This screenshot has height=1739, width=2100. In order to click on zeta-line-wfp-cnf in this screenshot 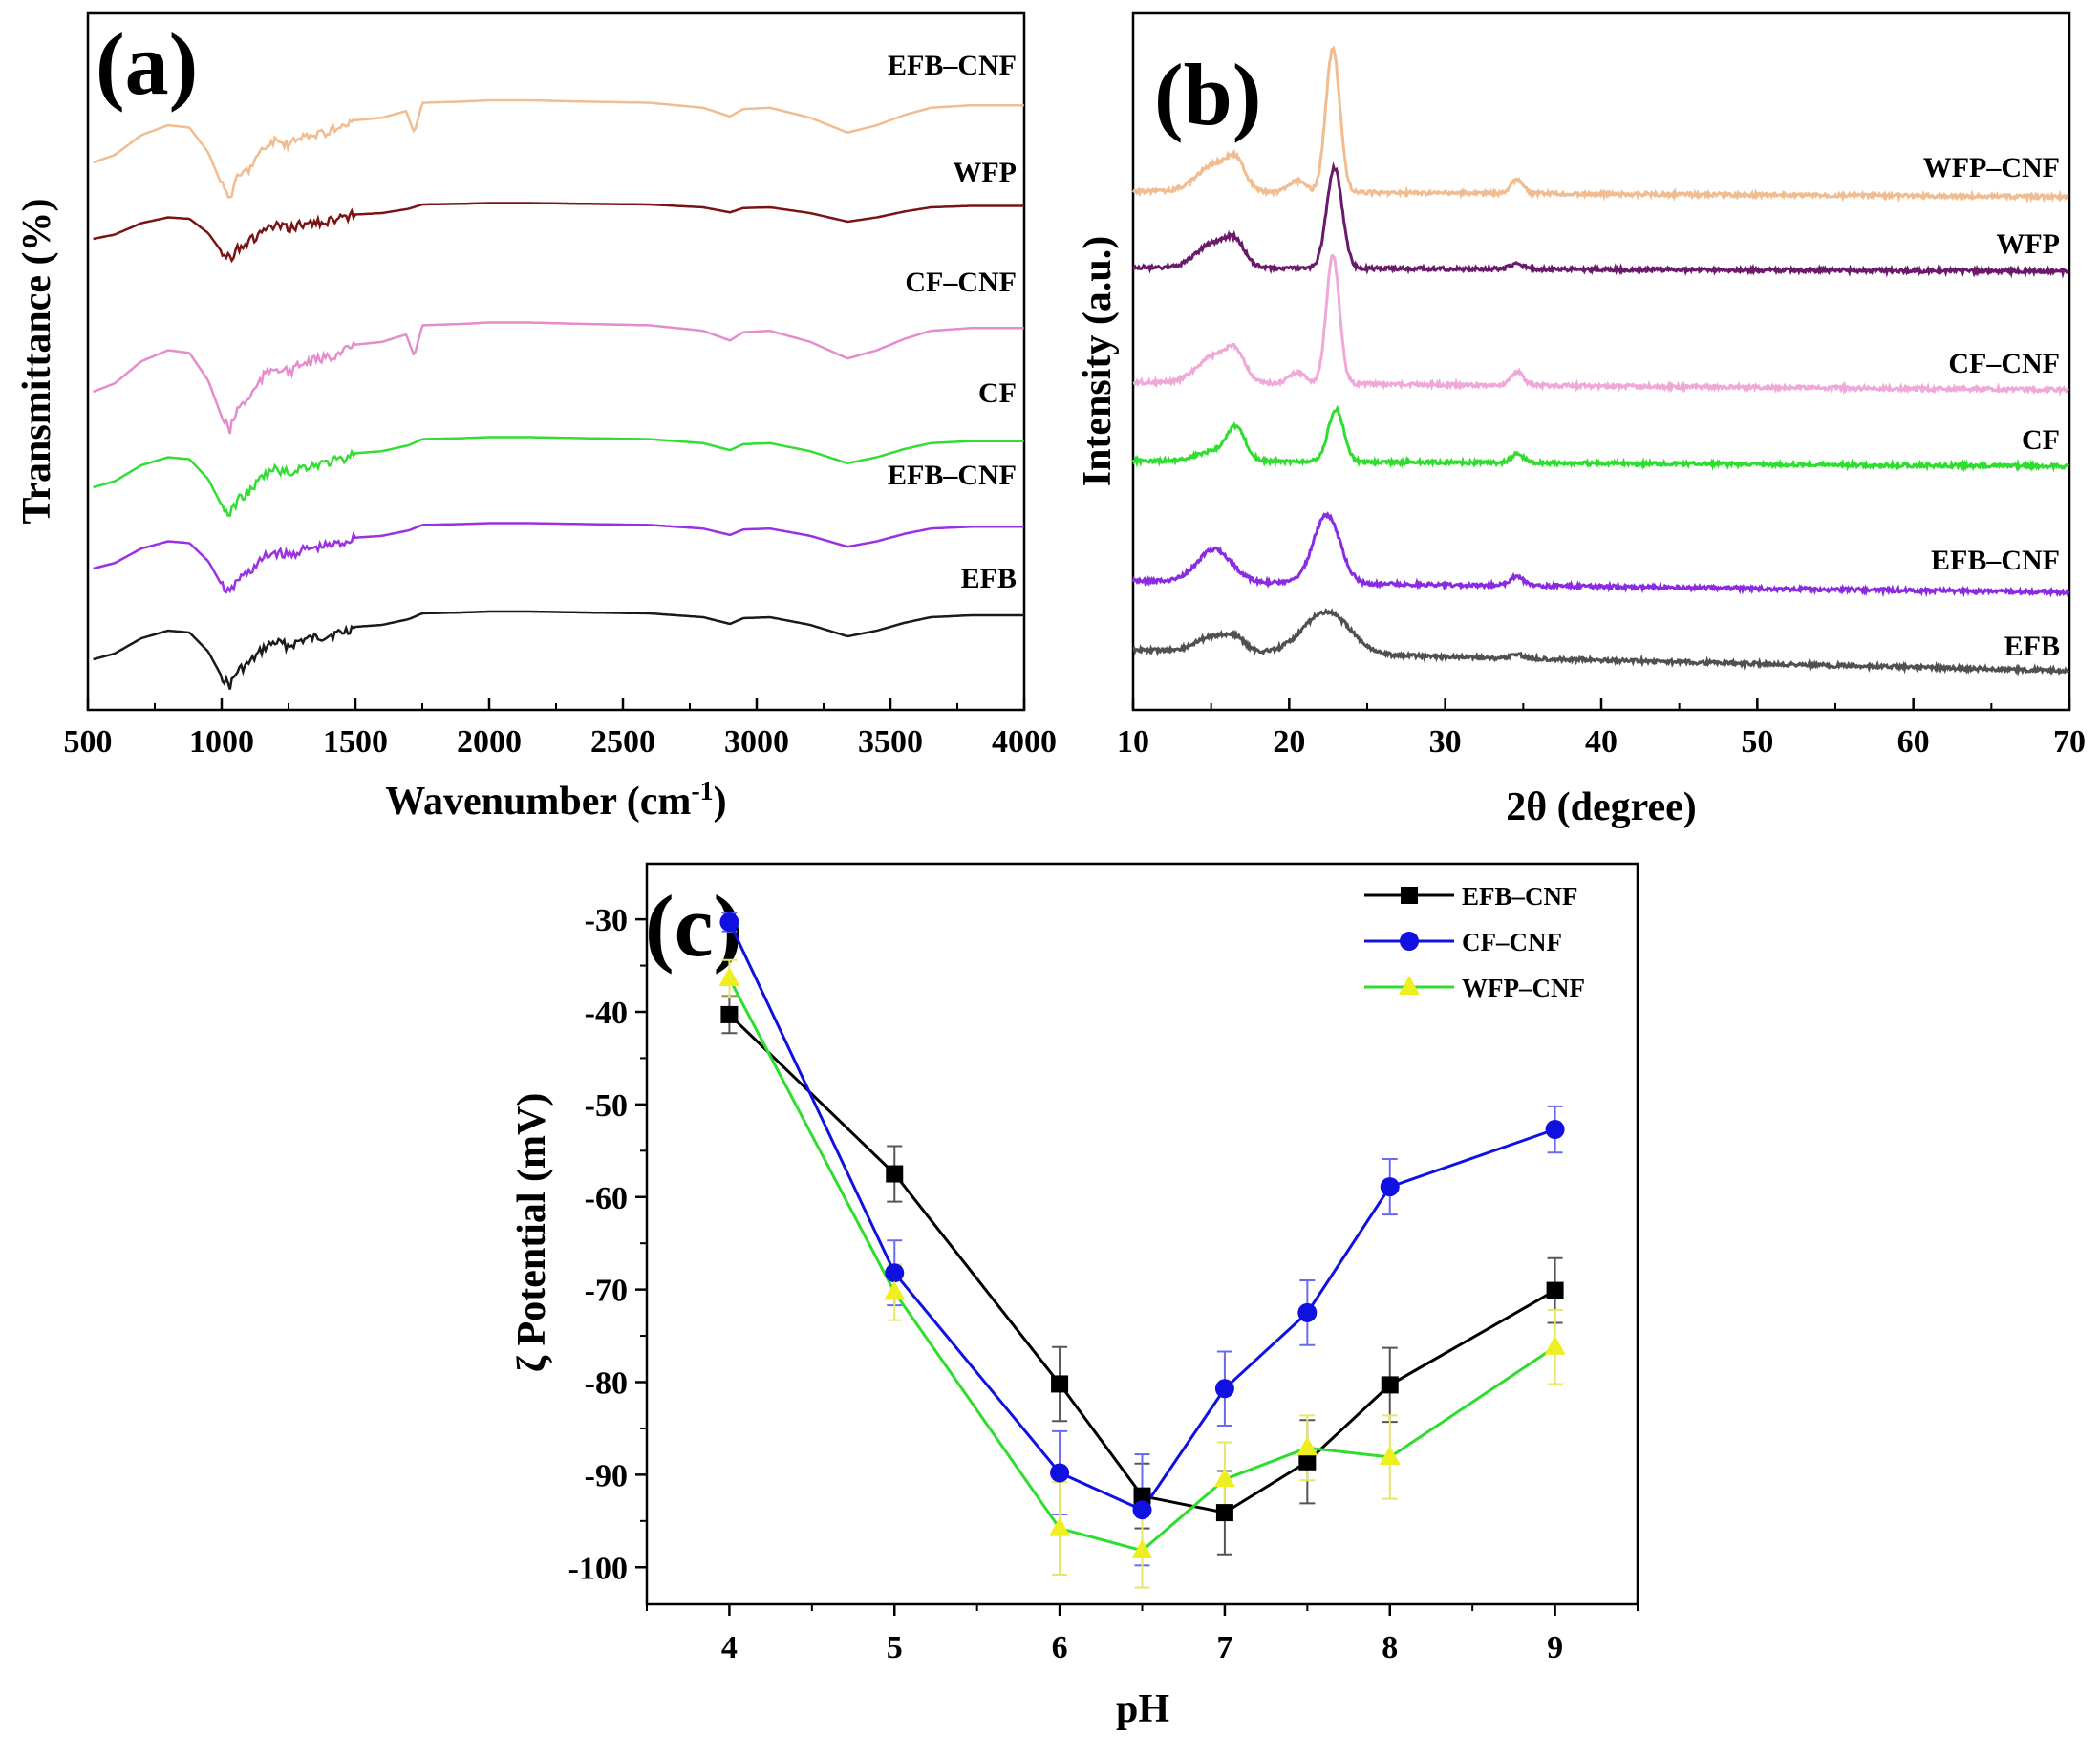, I will do `click(1142, 1265)`.